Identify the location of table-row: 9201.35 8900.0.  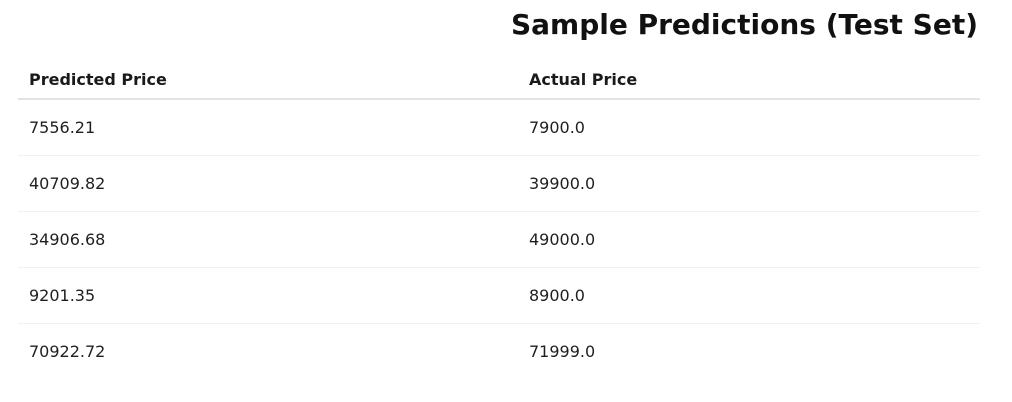
(499, 295).